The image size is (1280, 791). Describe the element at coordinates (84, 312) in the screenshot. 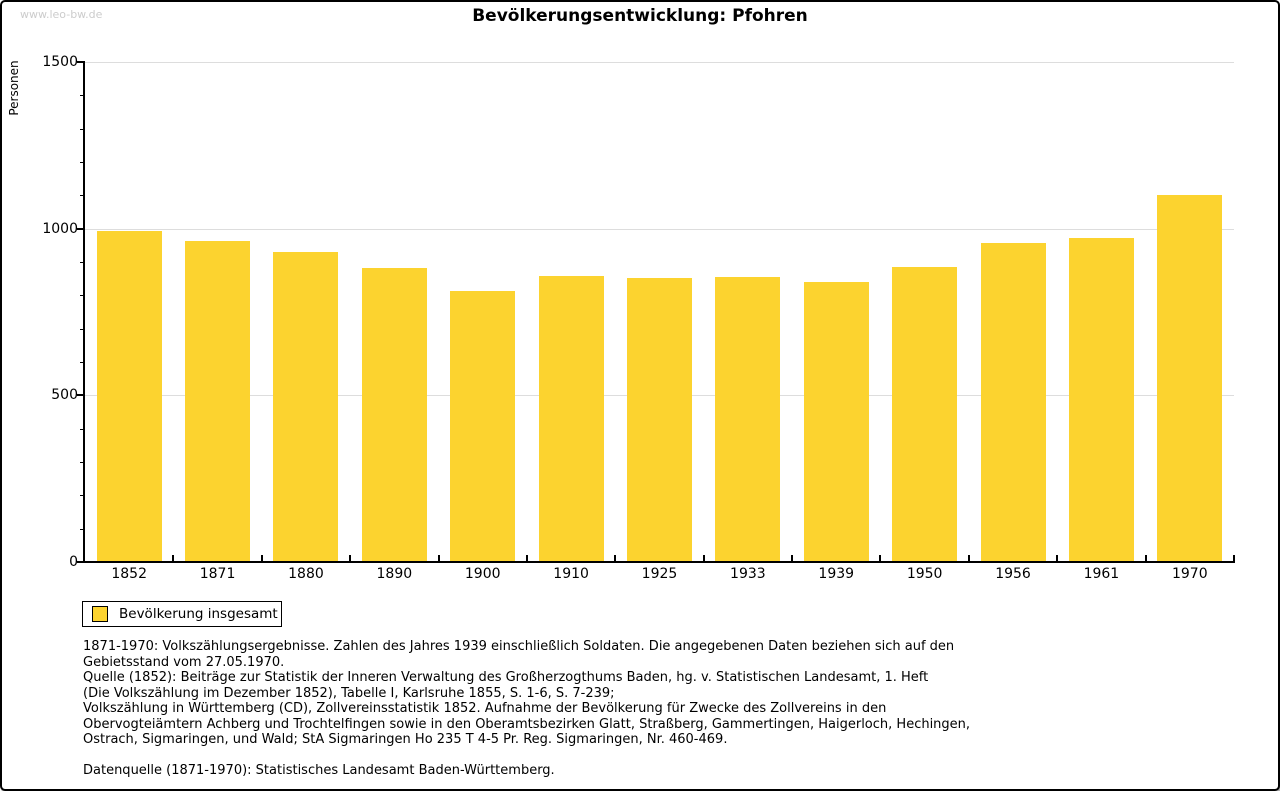

I see `y-axis-line` at that location.